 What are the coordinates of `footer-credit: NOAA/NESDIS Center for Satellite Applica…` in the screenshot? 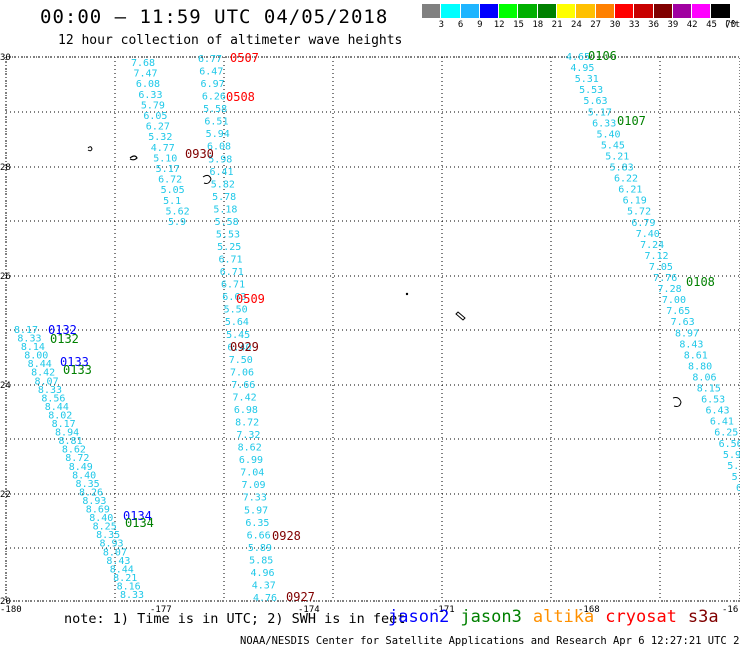 It's located at (490, 641).